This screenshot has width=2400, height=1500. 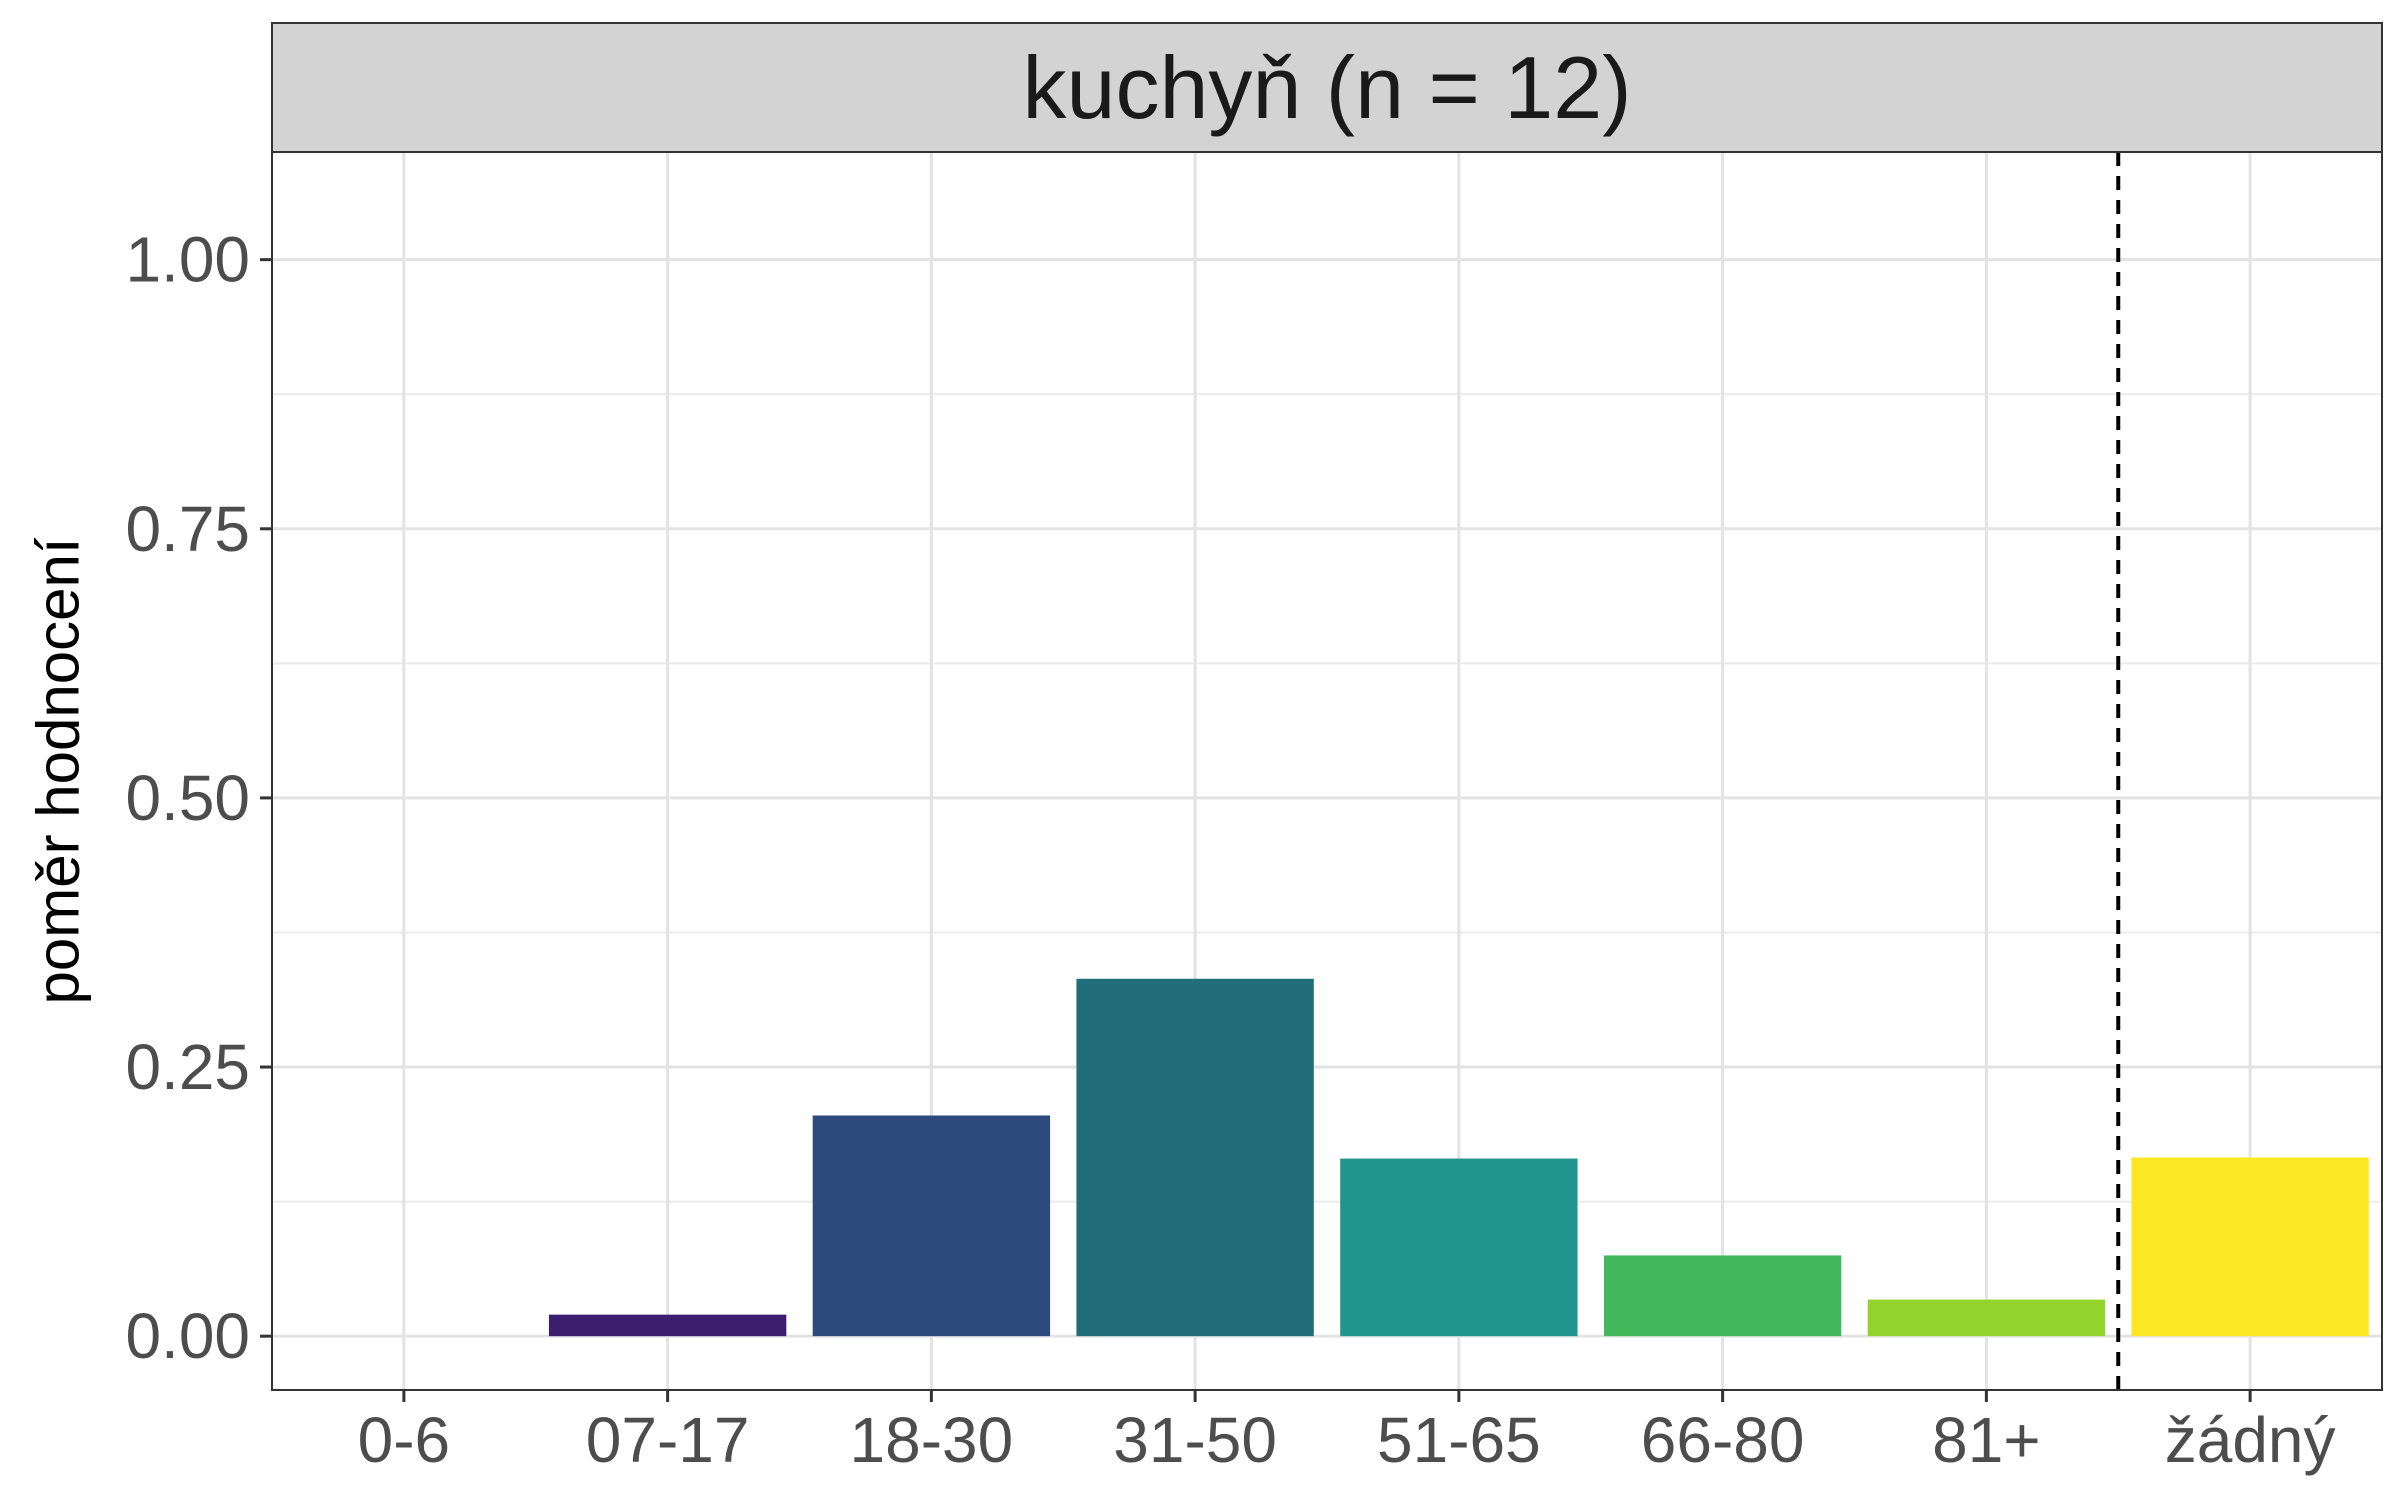 What do you see at coordinates (1723, 1440) in the screenshot?
I see `x-tick-label: 66-80` at bounding box center [1723, 1440].